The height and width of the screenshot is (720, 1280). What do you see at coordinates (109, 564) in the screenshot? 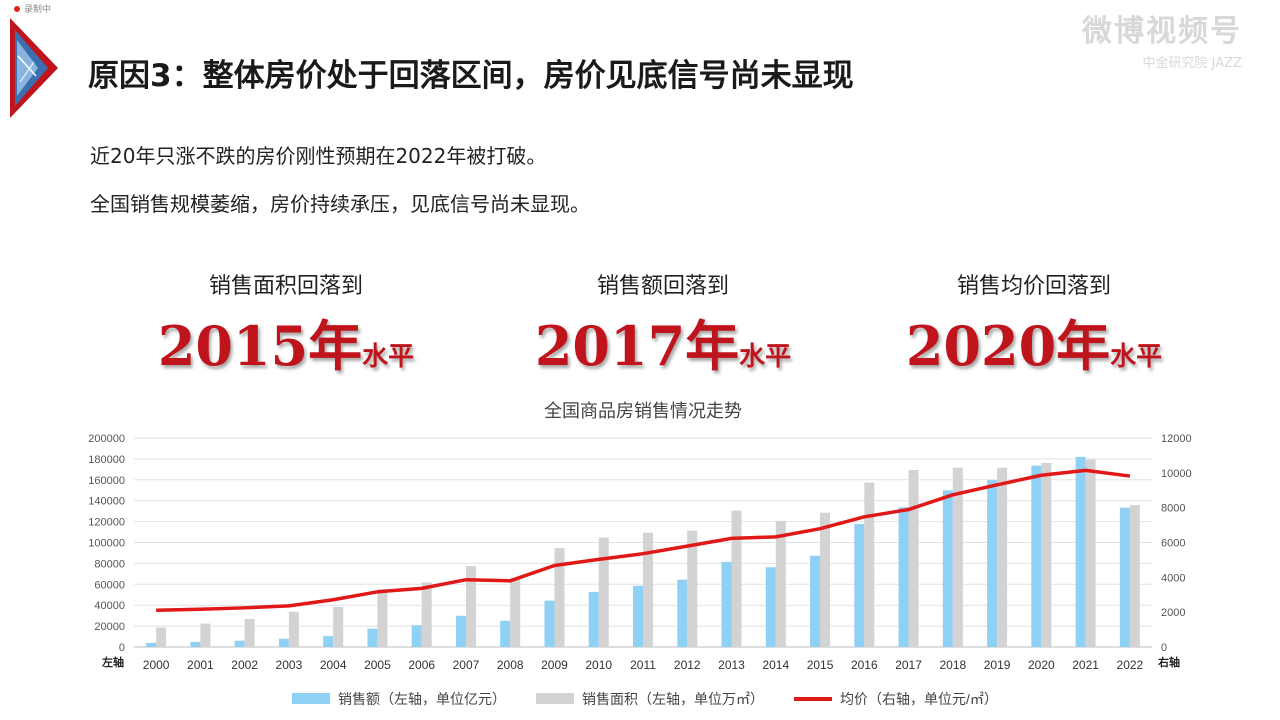
I see `left-tick-label: 80000` at bounding box center [109, 564].